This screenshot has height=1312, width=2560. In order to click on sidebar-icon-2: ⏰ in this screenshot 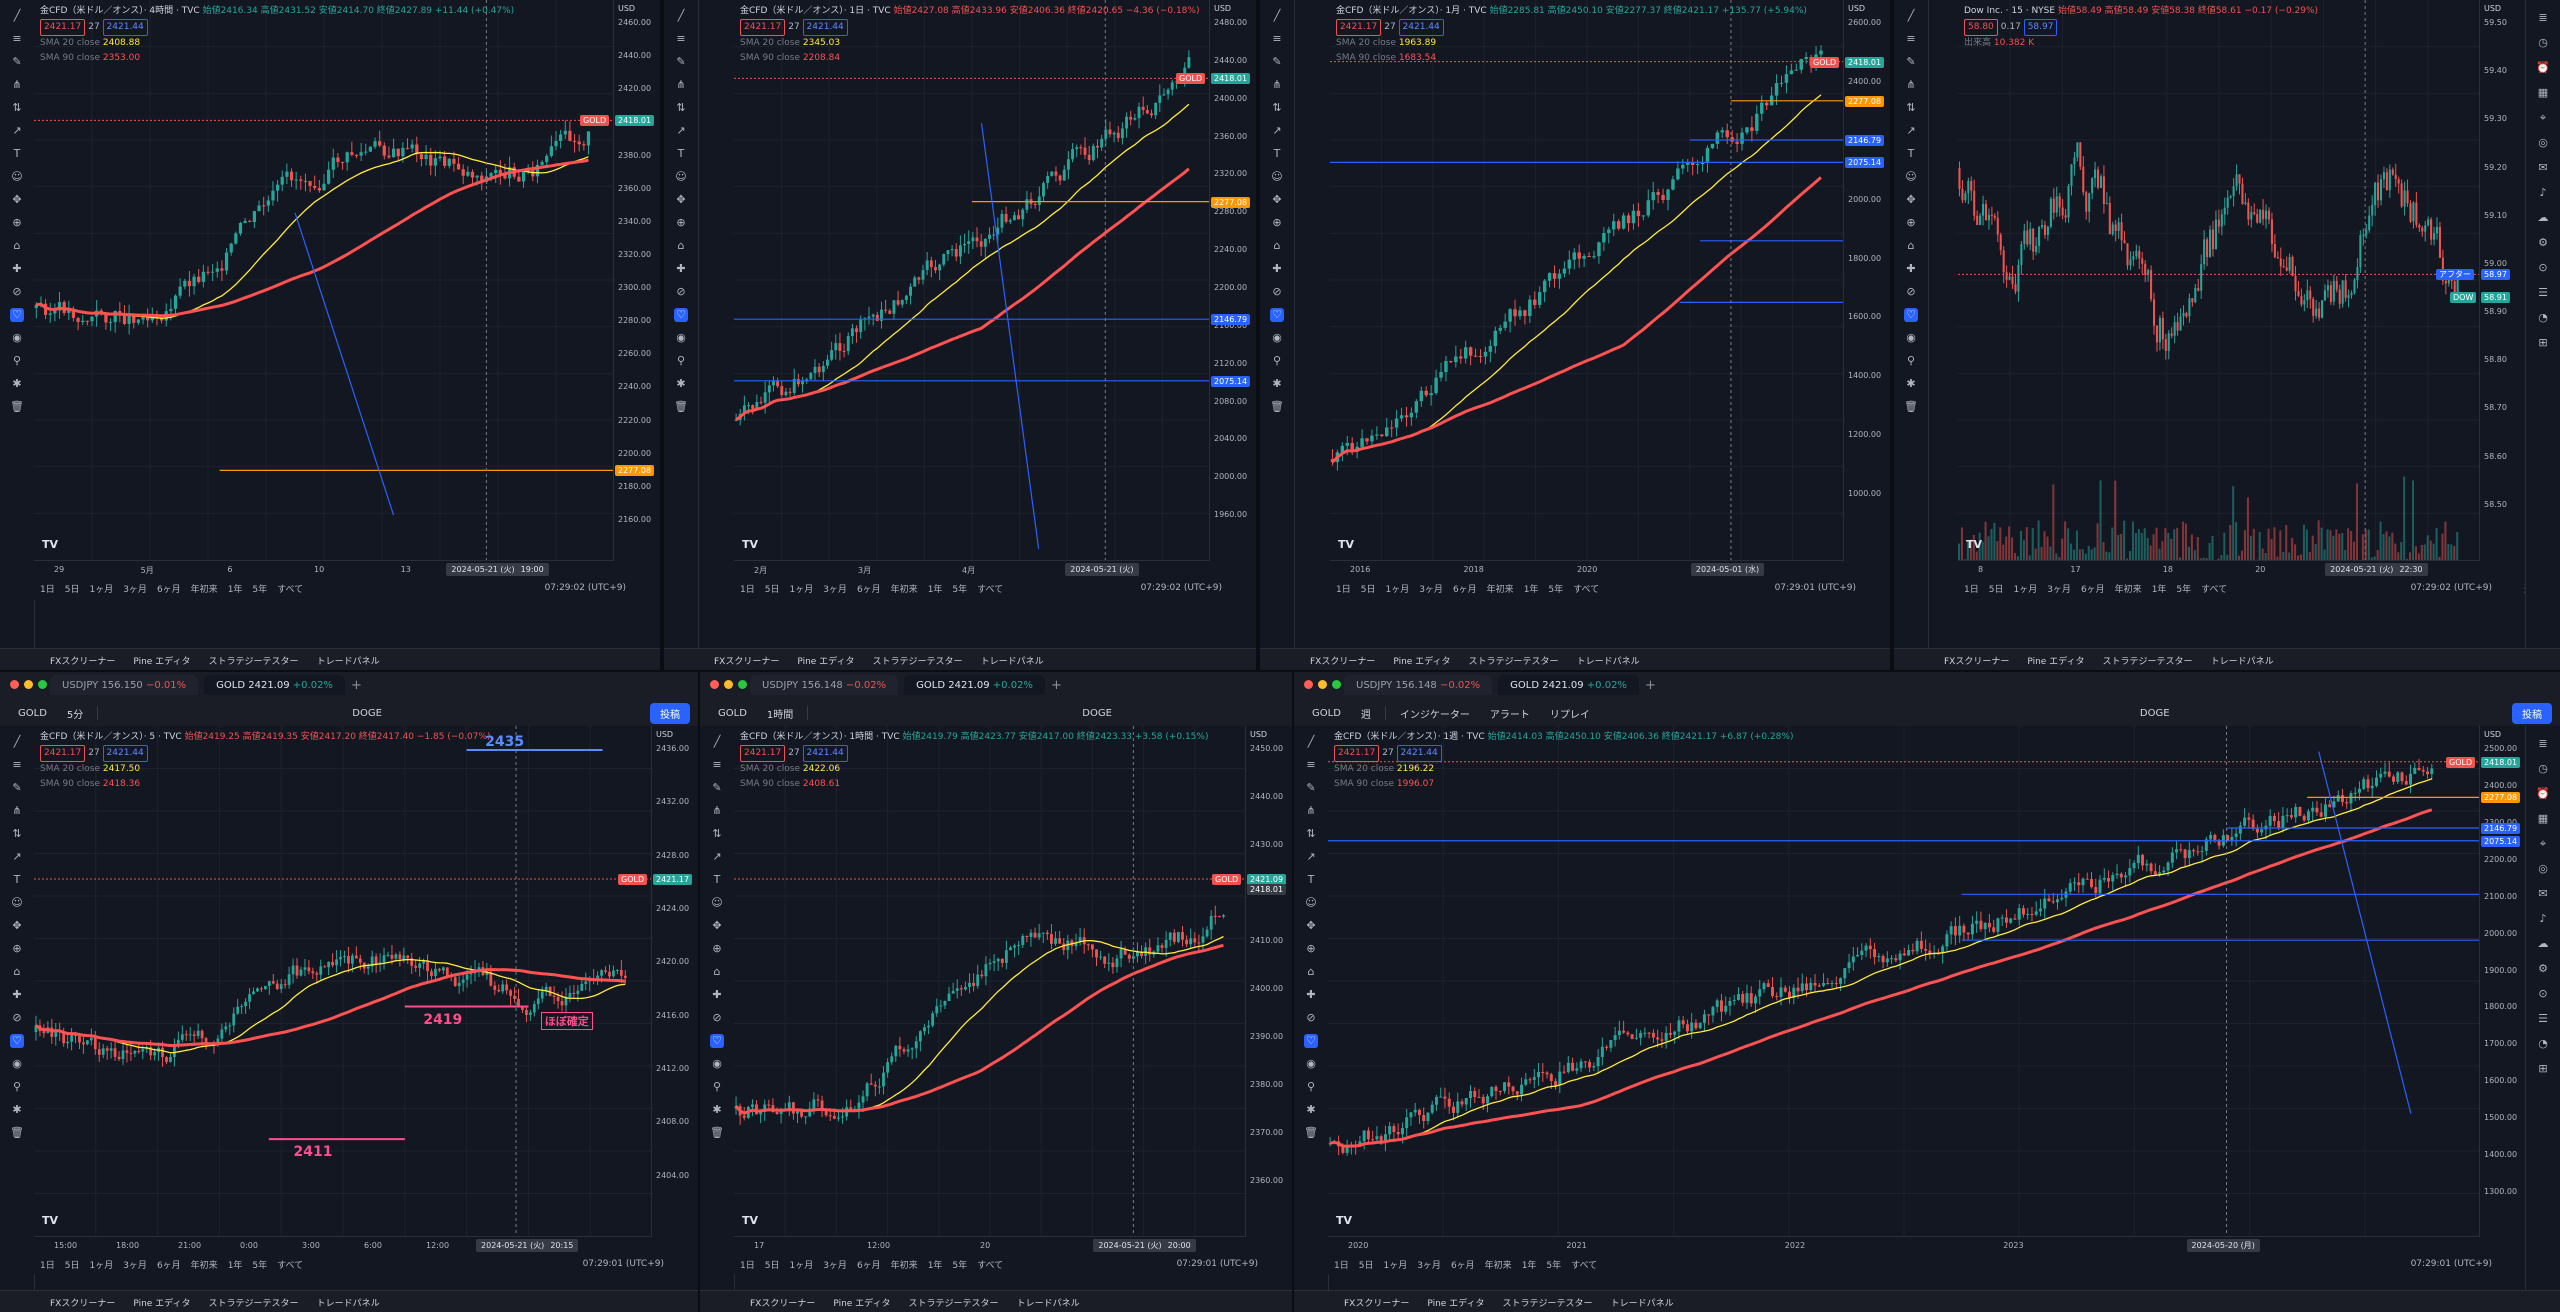, I will do `click(2543, 793)`.